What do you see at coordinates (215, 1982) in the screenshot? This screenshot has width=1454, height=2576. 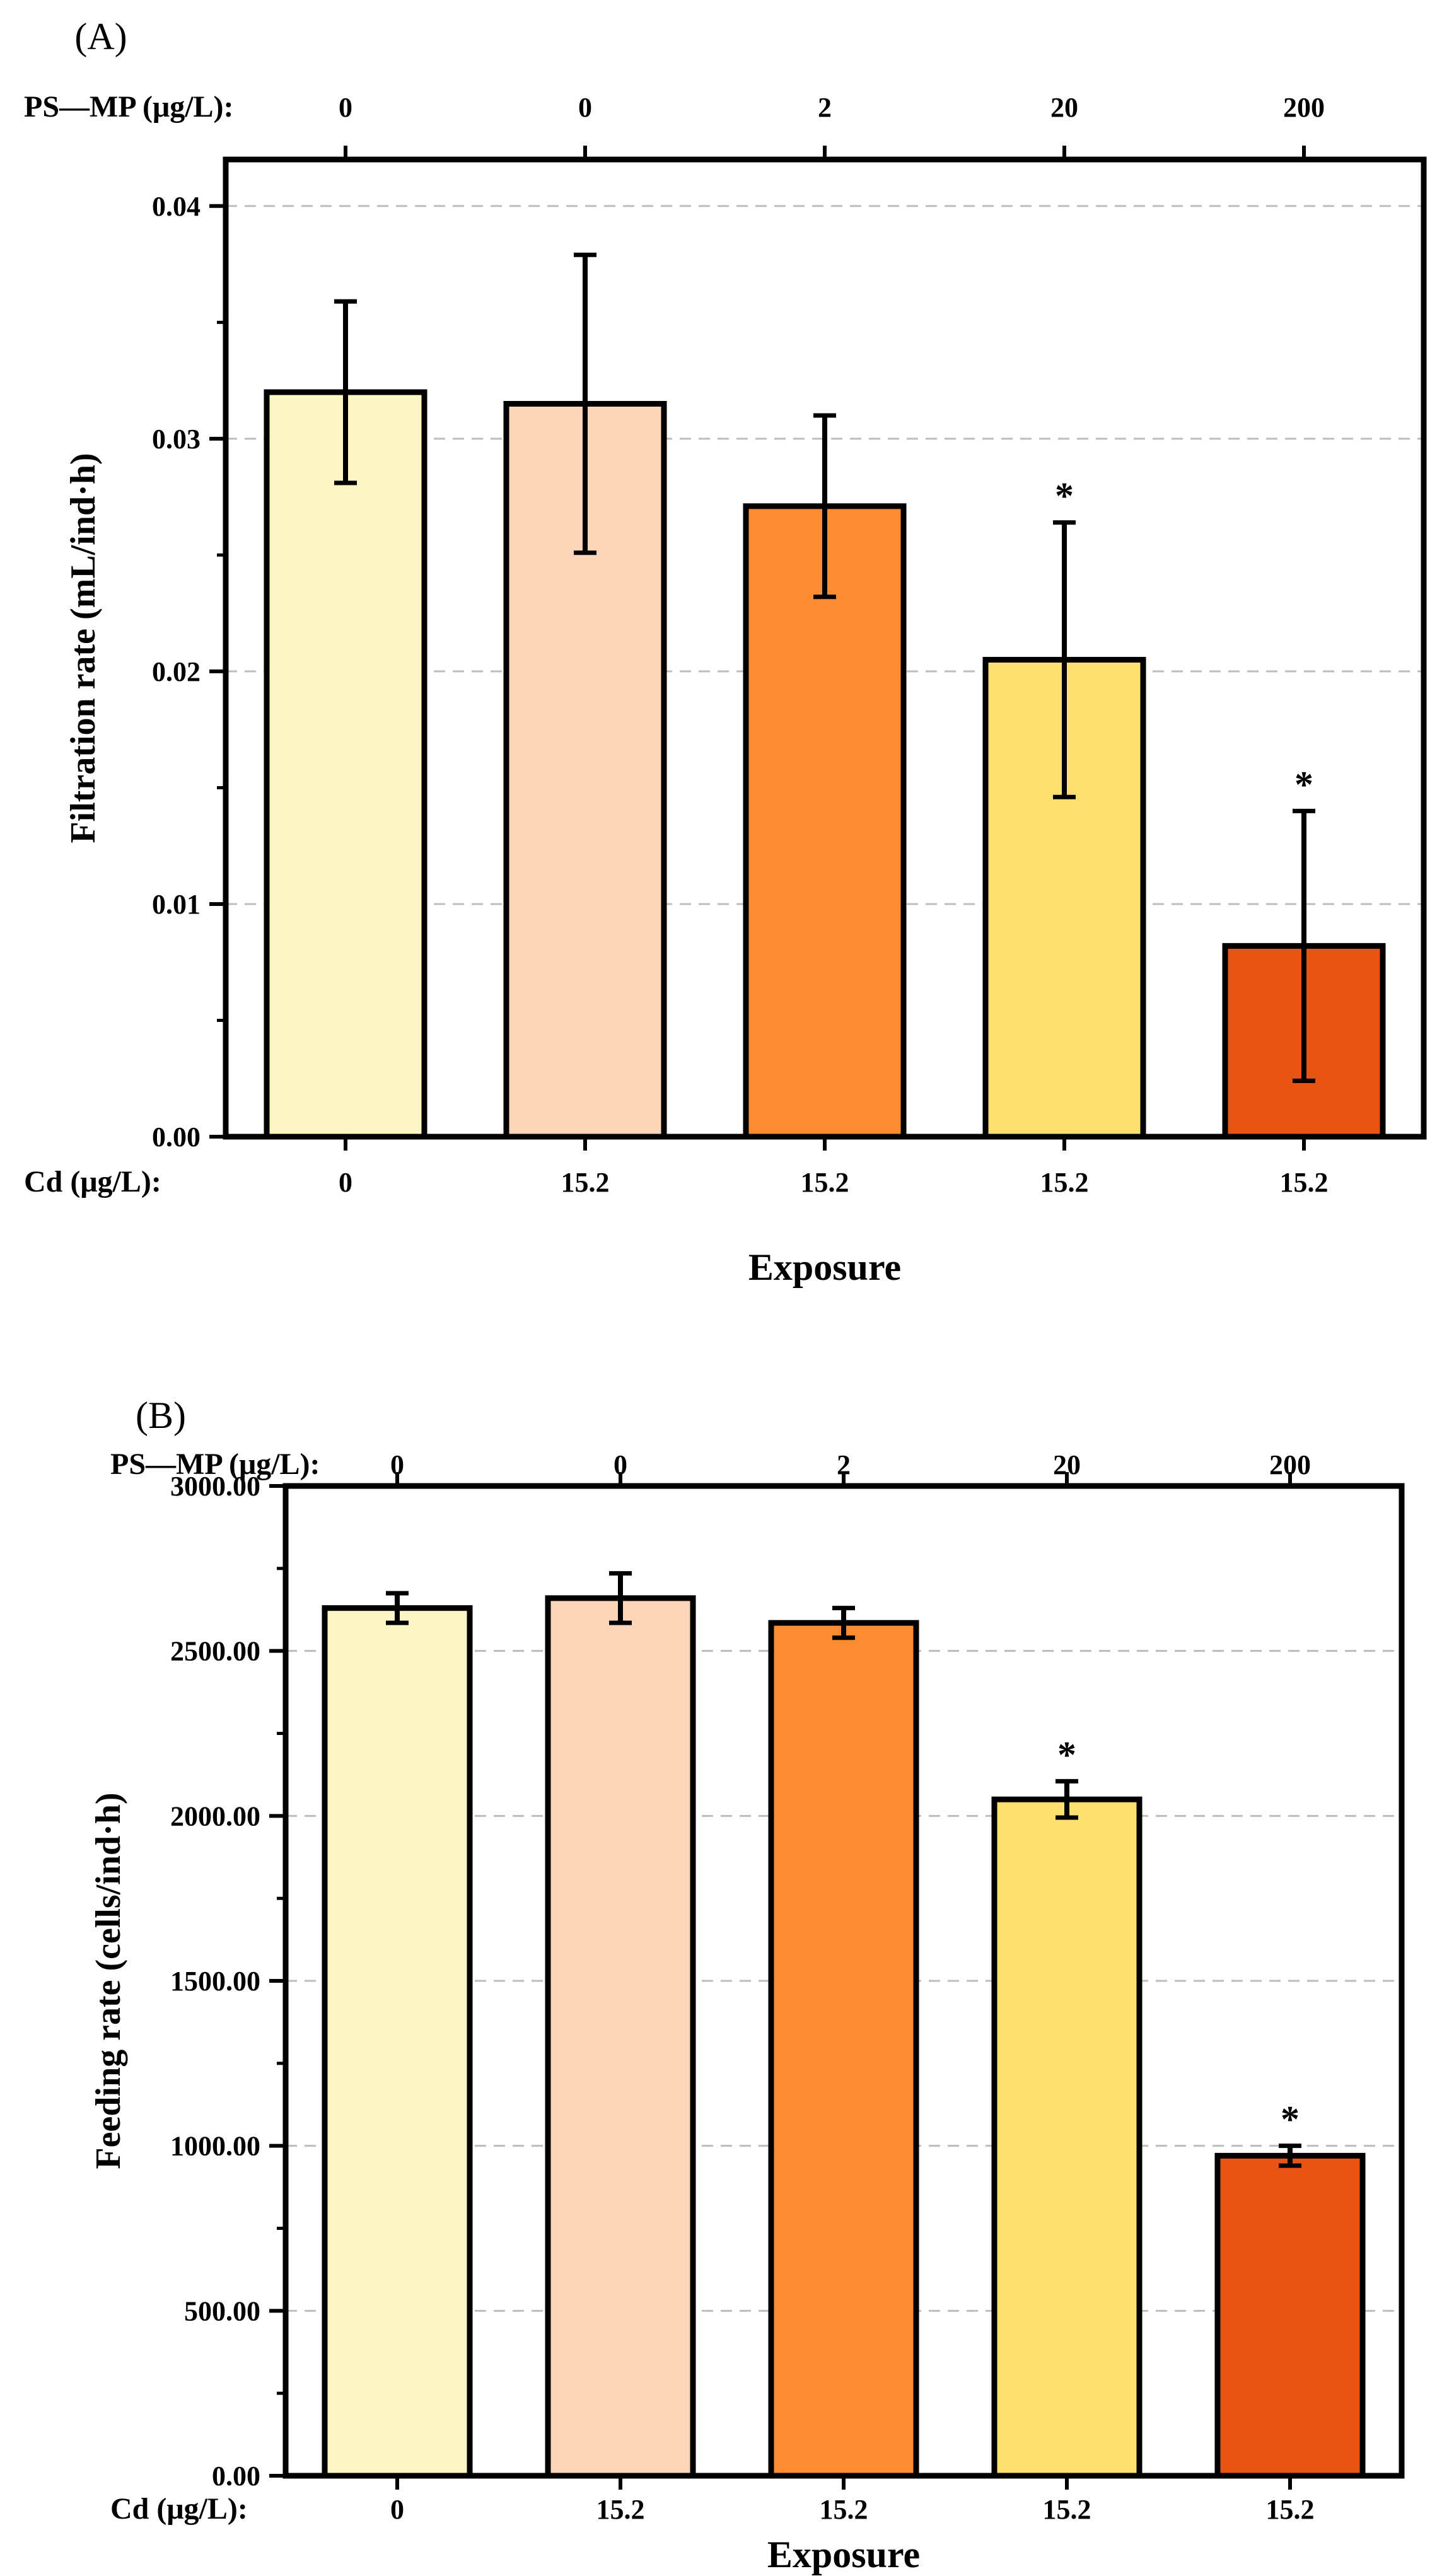 I see `y-tick-label: 1500.00` at bounding box center [215, 1982].